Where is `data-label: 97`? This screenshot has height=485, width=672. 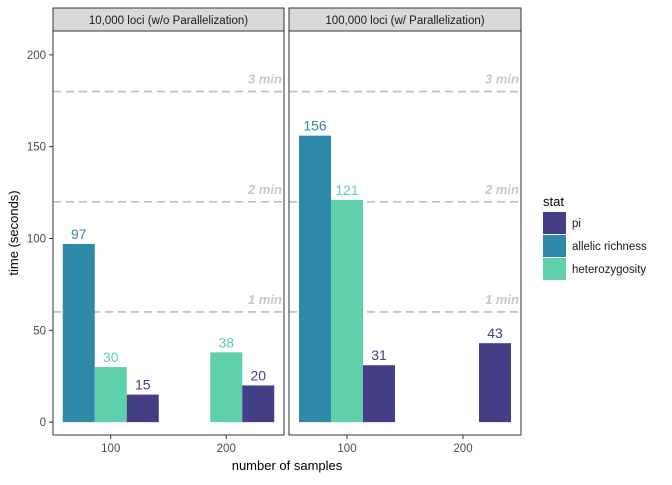 data-label: 97 is located at coordinates (79, 234).